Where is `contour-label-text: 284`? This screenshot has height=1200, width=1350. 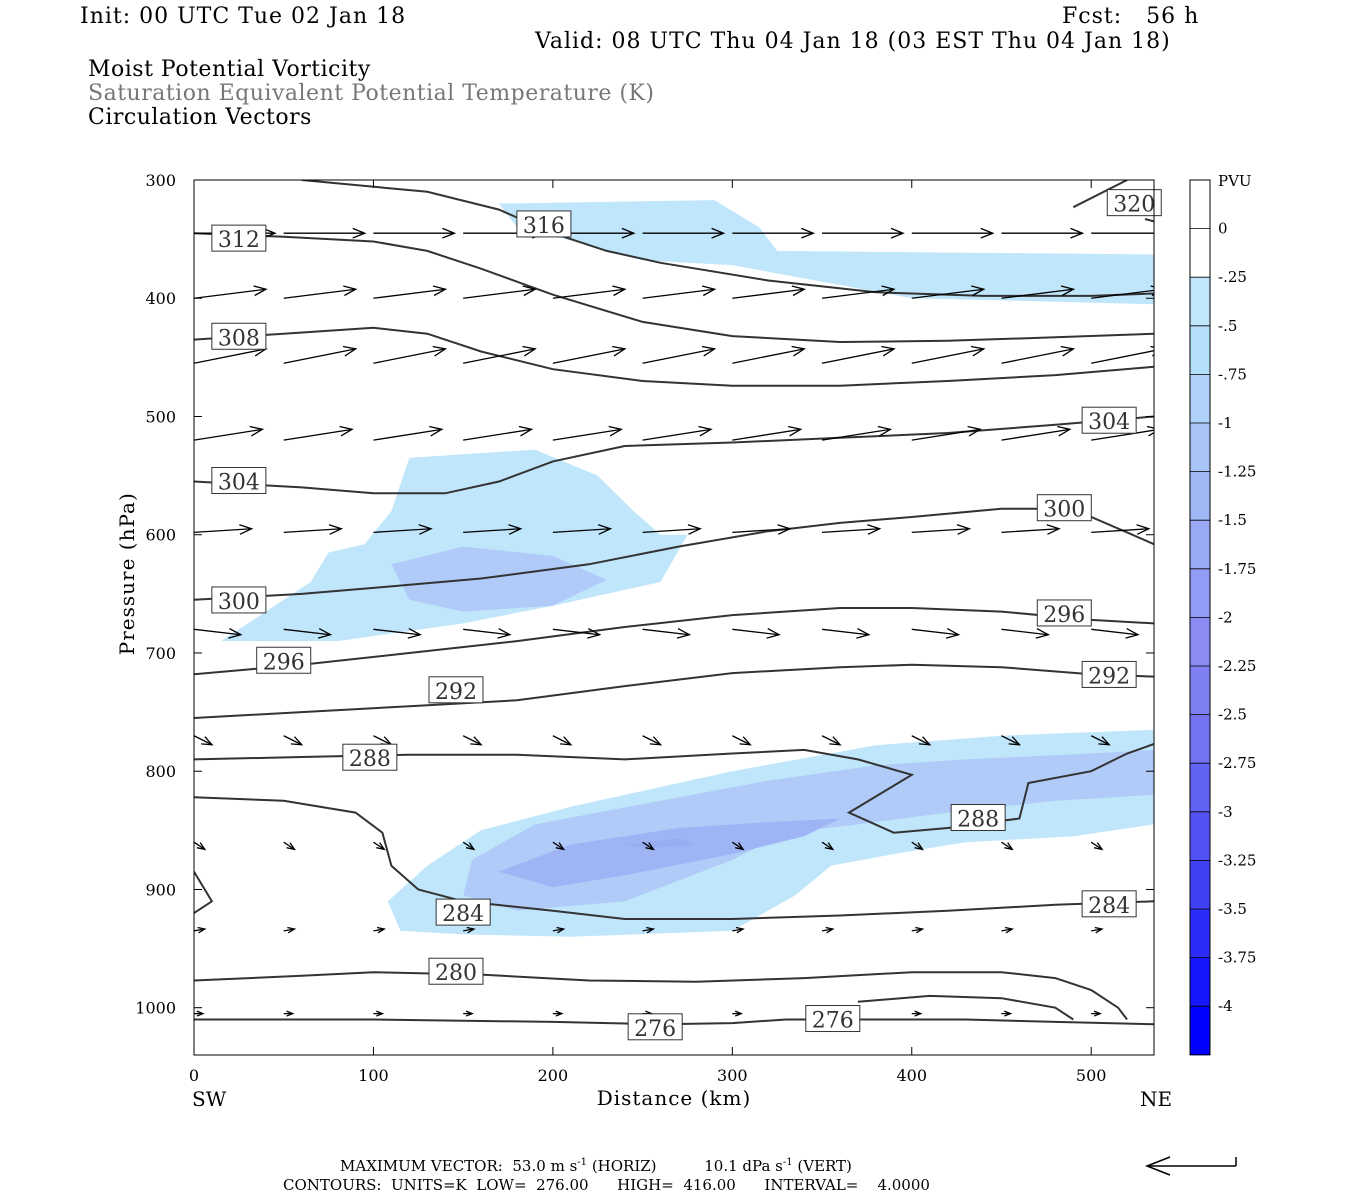
contour-label-text: 284 is located at coordinates (463, 914).